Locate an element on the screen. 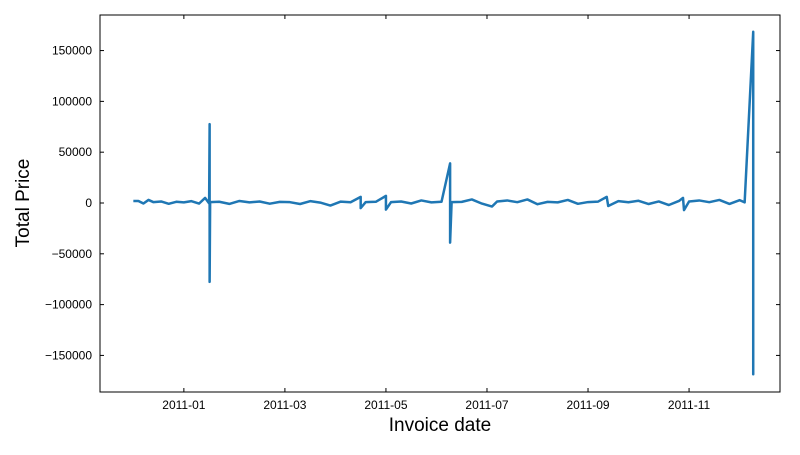 The height and width of the screenshot is (455, 800). x-axis-label: Invoice date is located at coordinates (440, 425).